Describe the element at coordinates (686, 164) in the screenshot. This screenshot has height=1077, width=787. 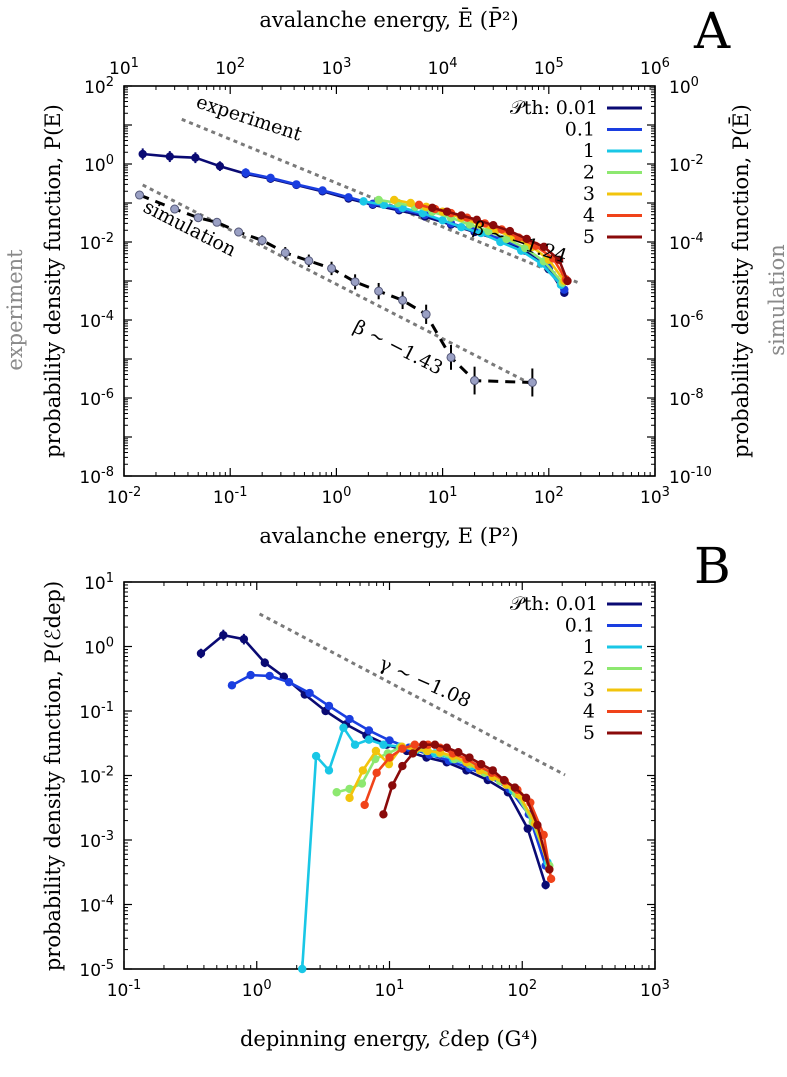
I see `y2-tick-label: 10⁻²` at that location.